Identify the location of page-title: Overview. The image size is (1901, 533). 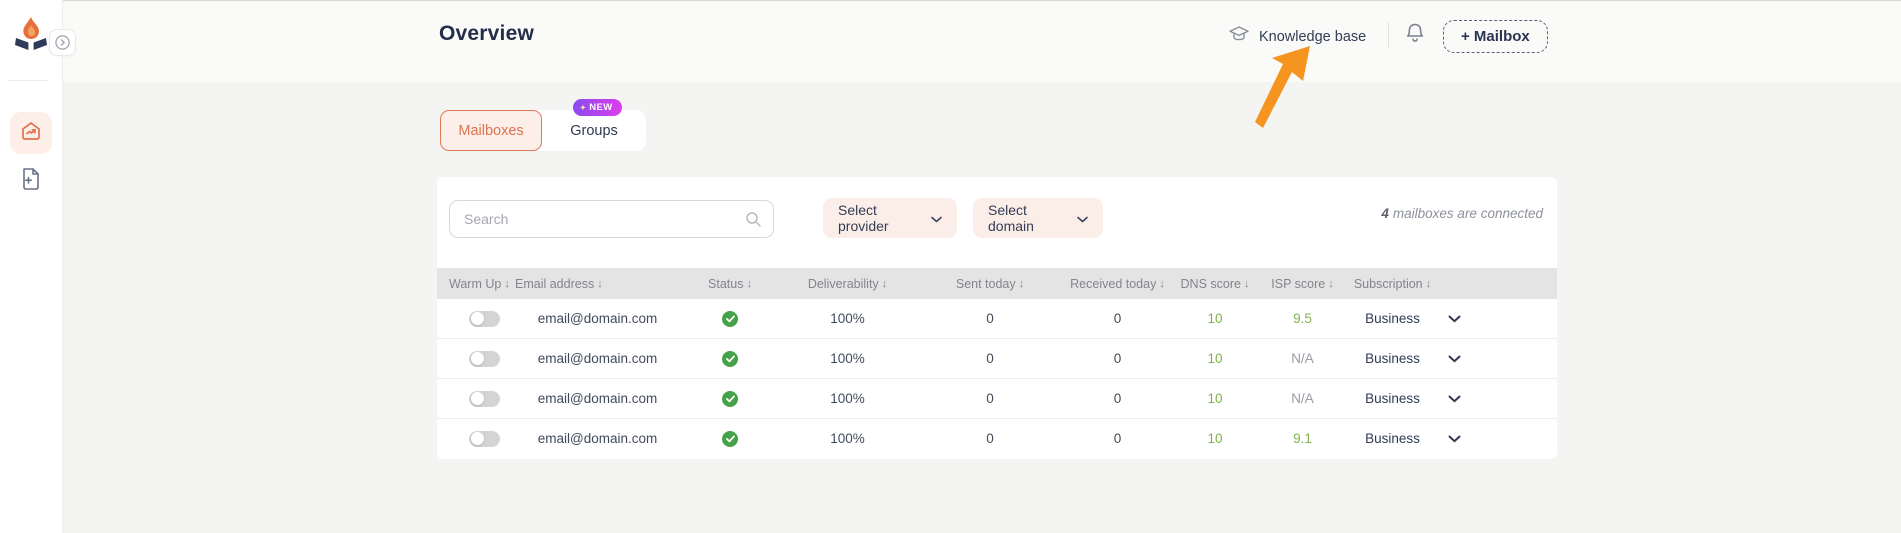
(486, 33).